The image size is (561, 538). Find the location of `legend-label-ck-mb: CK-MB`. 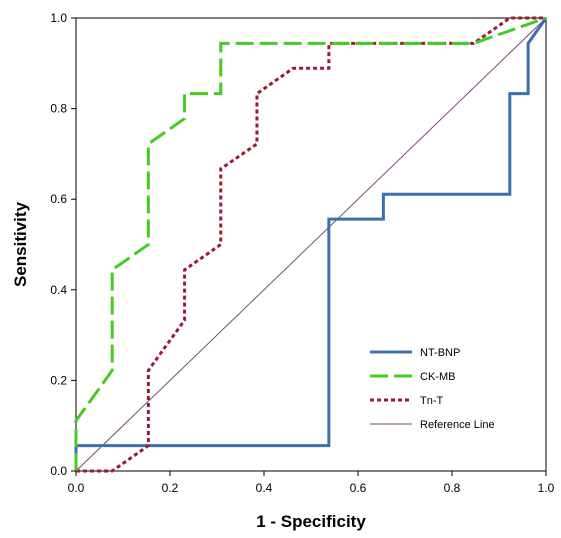

legend-label-ck-mb: CK-MB is located at coordinates (437, 377).